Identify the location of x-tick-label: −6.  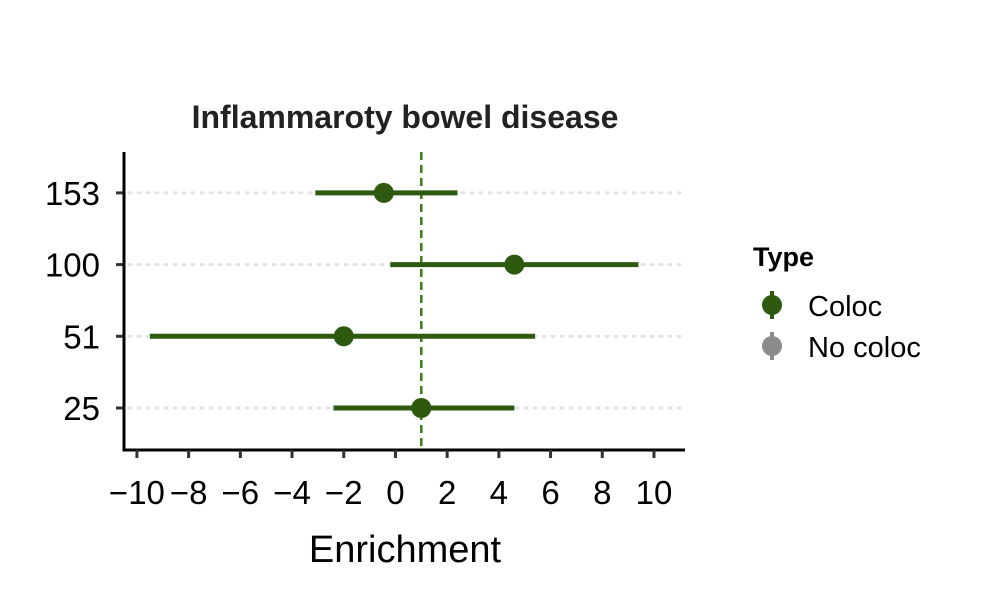
(241, 492).